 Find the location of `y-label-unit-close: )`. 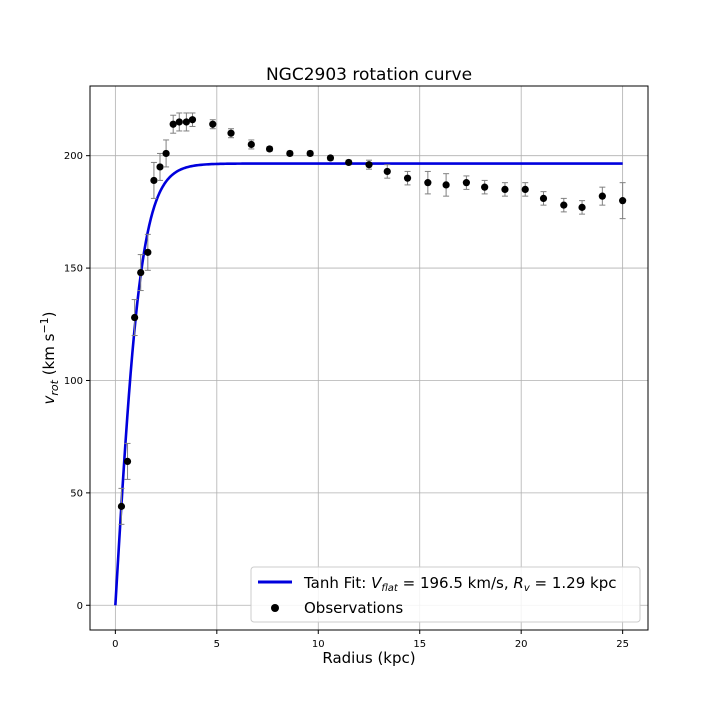

y-label-unit-close: ) is located at coordinates (49, 314).